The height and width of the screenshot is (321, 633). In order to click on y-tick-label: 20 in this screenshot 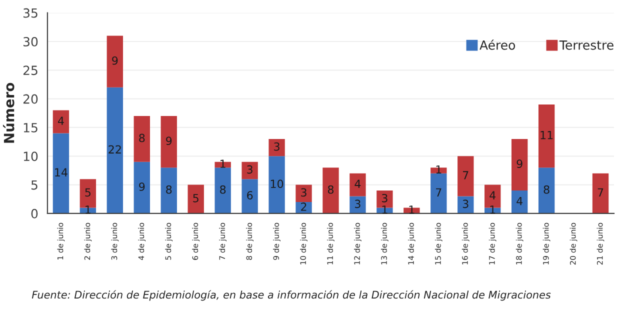, I will do `click(30, 99)`.